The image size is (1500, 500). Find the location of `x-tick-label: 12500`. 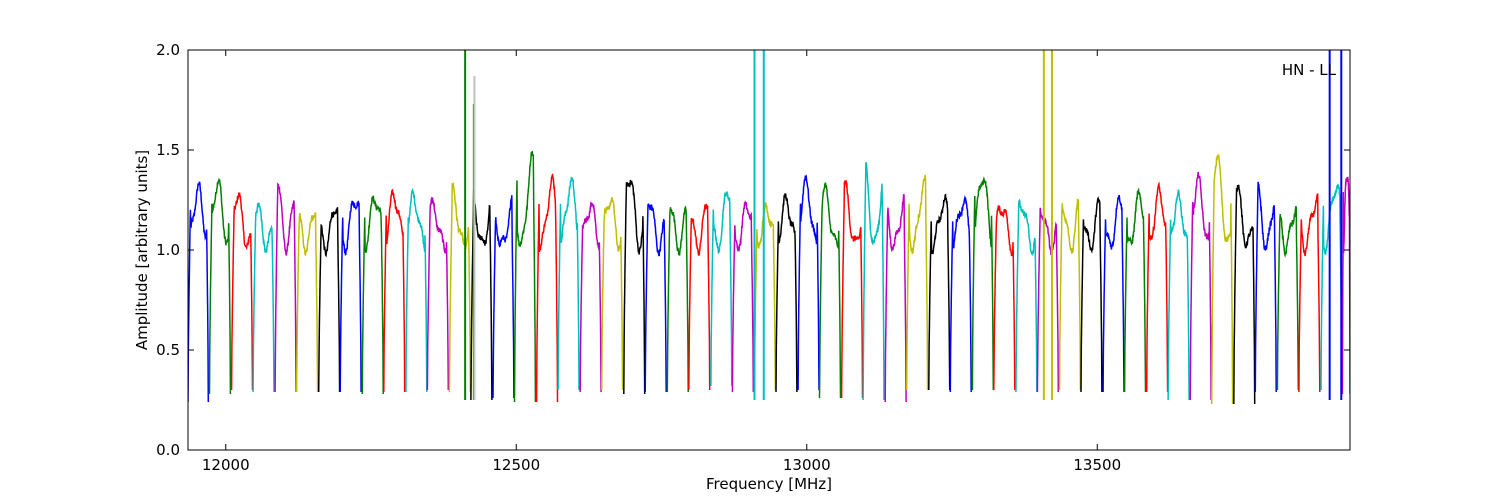

x-tick-label: 12500 is located at coordinates (516, 465).